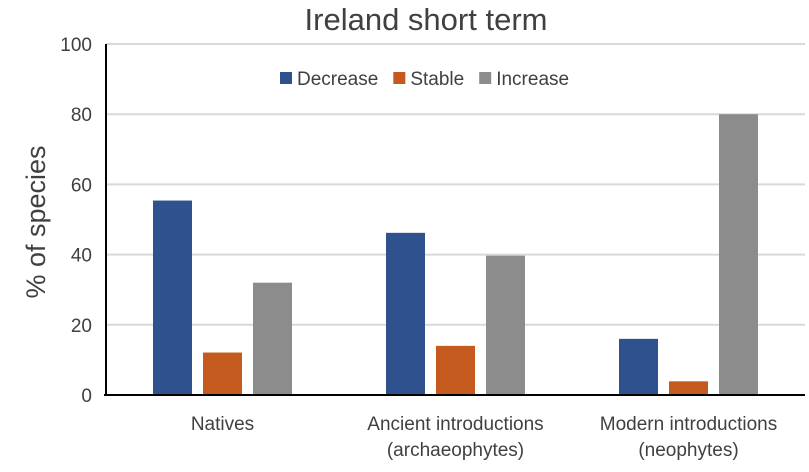 This screenshot has height=472, width=809. Describe the element at coordinates (455, 450) in the screenshot. I see `x-tick-label: (archaeophytes)` at that location.